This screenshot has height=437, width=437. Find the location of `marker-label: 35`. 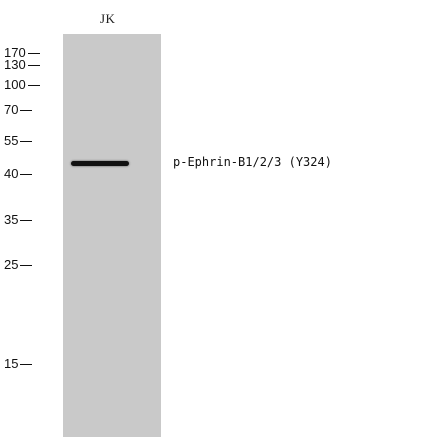

marker-label: 35 is located at coordinates (11, 219).